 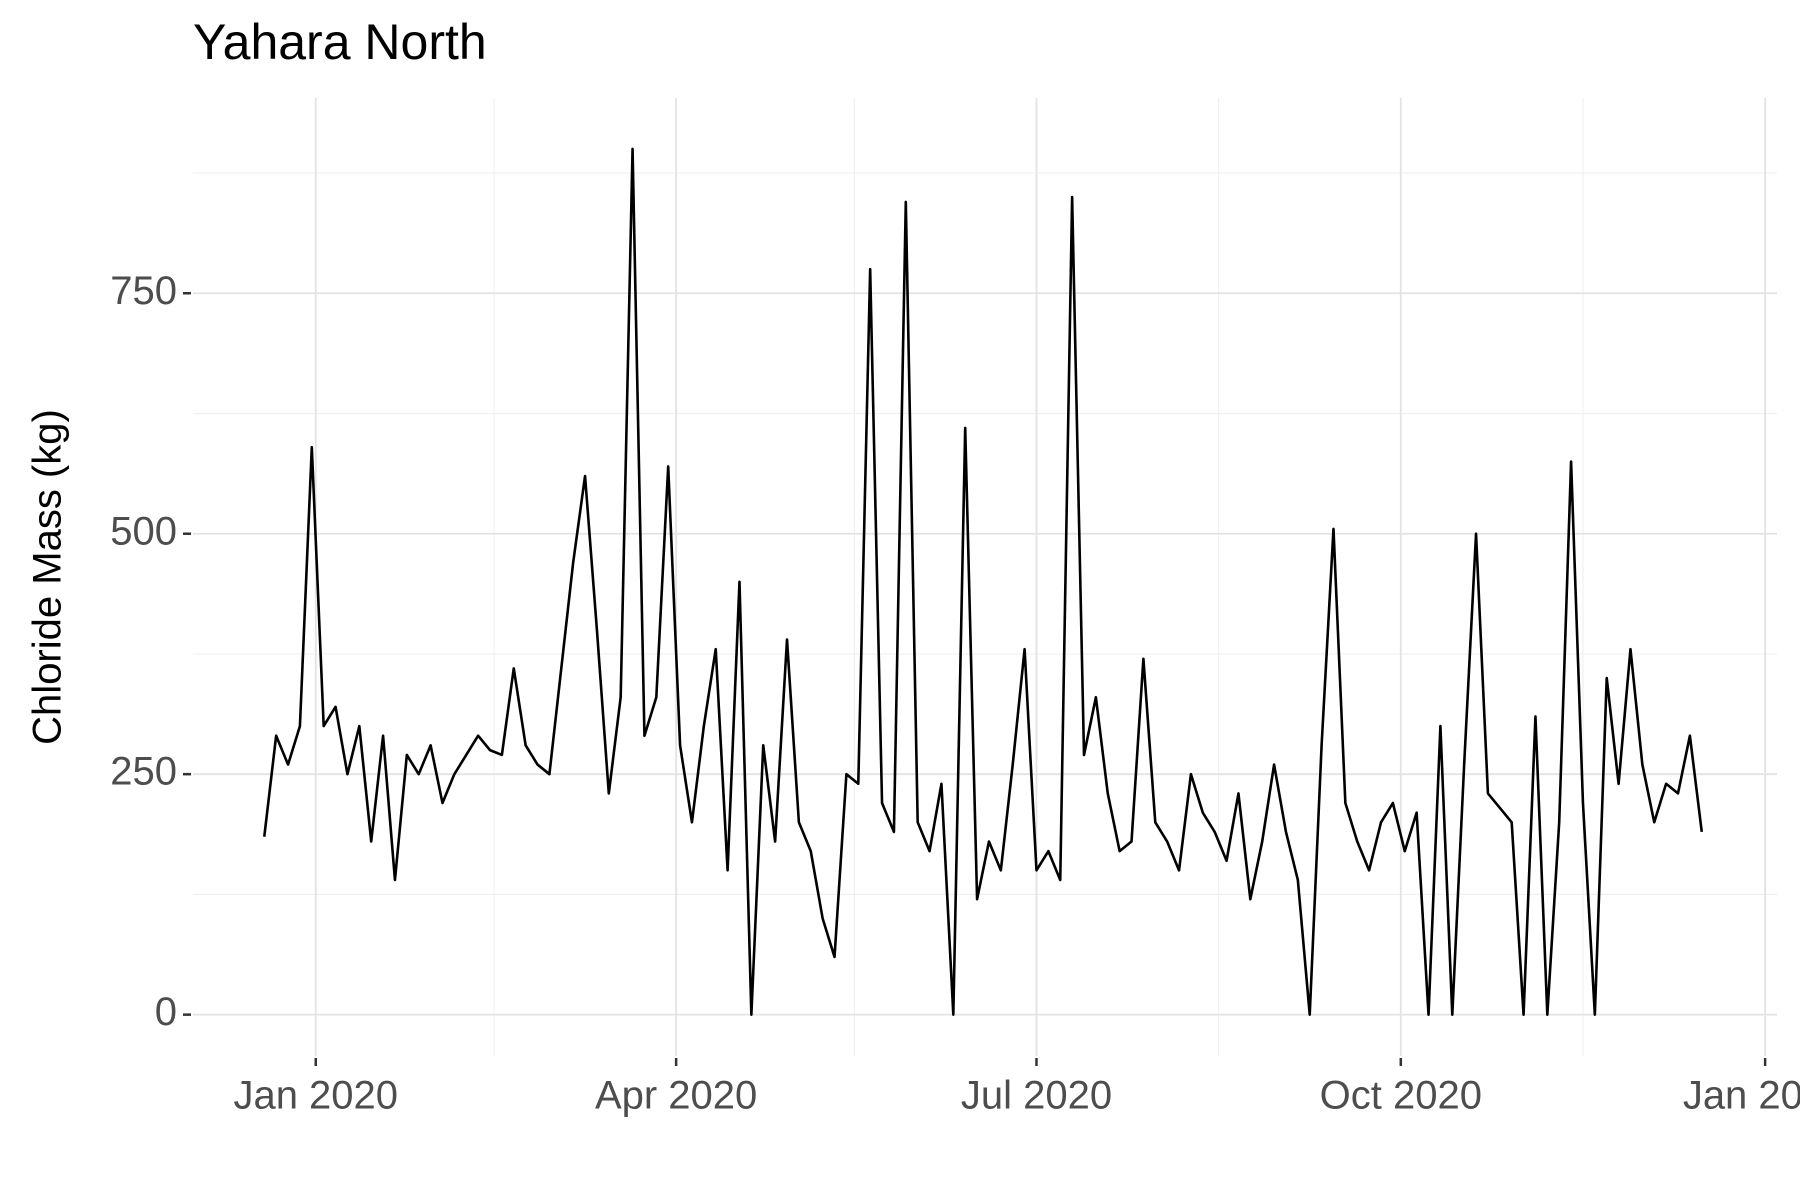 What do you see at coordinates (166, 1012) in the screenshot?
I see `y-tick-label: 0` at bounding box center [166, 1012].